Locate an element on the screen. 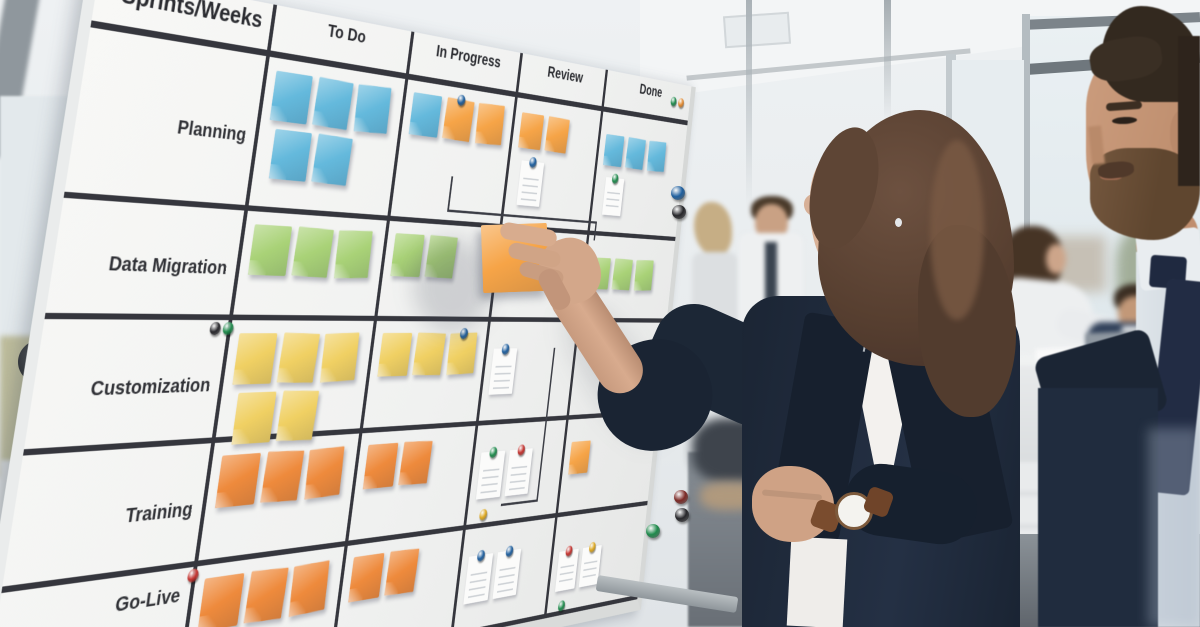  window-frame-vertical is located at coordinates (1026, 183).